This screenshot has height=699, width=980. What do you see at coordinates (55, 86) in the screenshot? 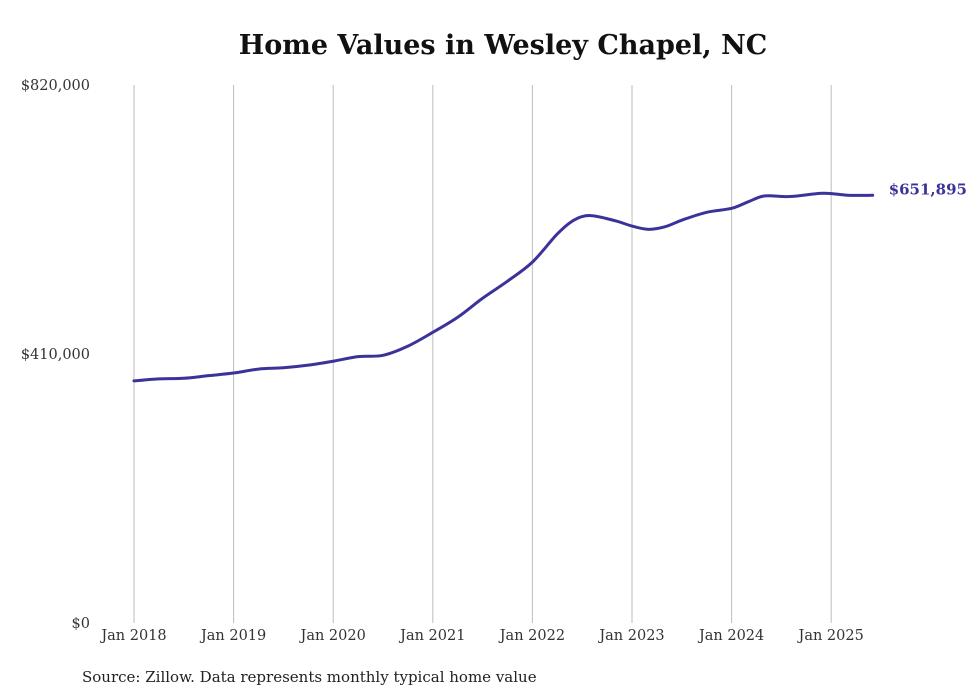
I see `y-tick-label: $820,000` at bounding box center [55, 86].